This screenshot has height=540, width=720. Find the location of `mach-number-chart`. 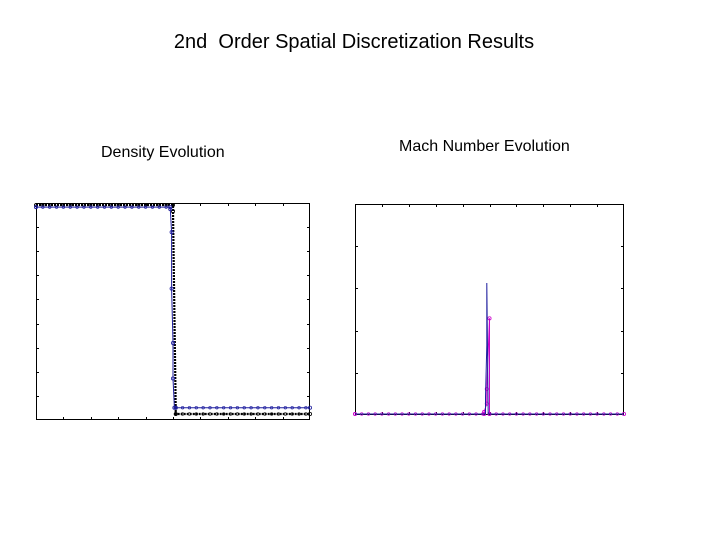

mach-number-chart is located at coordinates (489, 310).